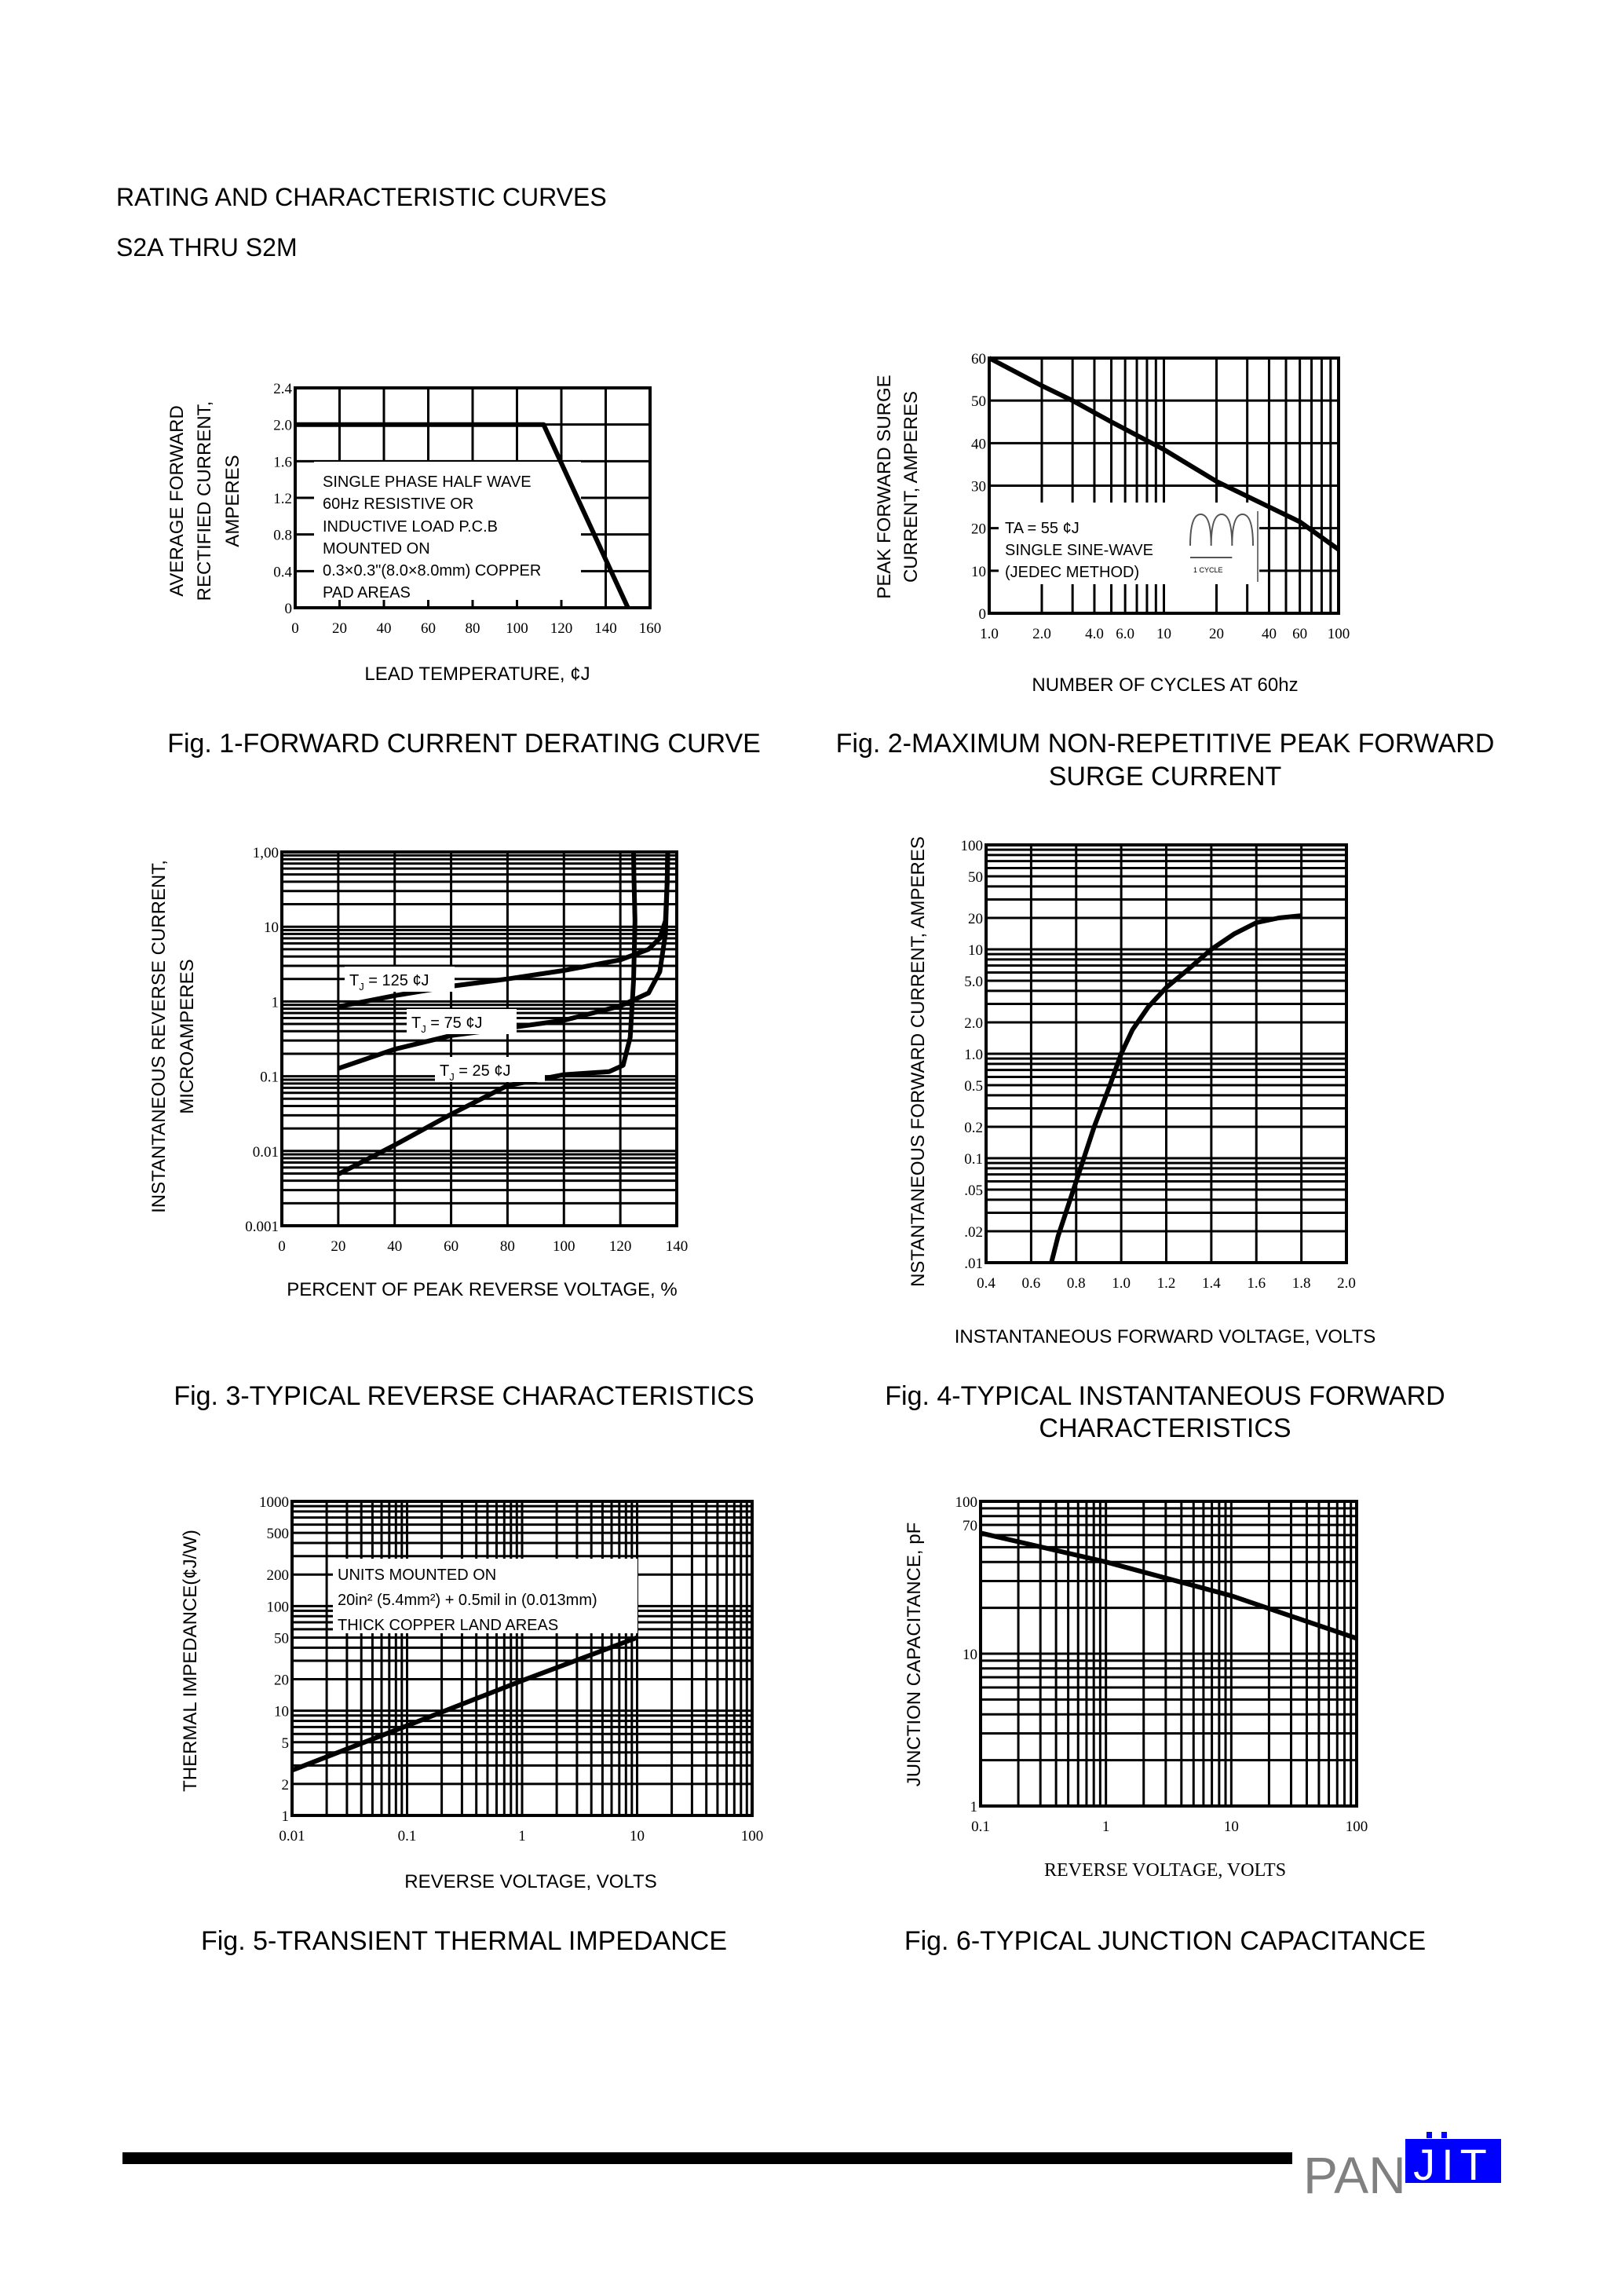  Describe the element at coordinates (979, 444) in the screenshot. I see `y-tick-label: 40` at that location.